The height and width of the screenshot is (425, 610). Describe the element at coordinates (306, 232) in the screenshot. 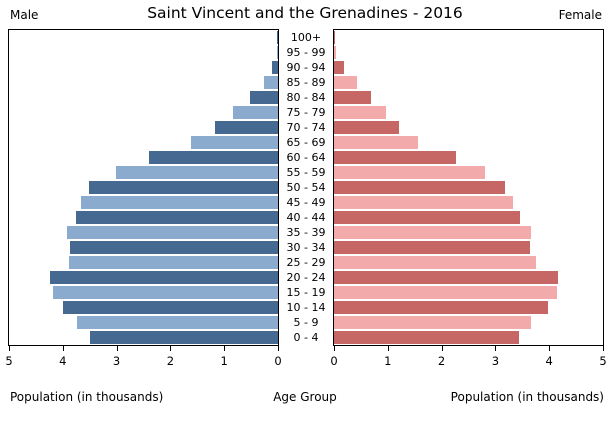

I see `age-group-label-35-39: 35 - 39` at that location.